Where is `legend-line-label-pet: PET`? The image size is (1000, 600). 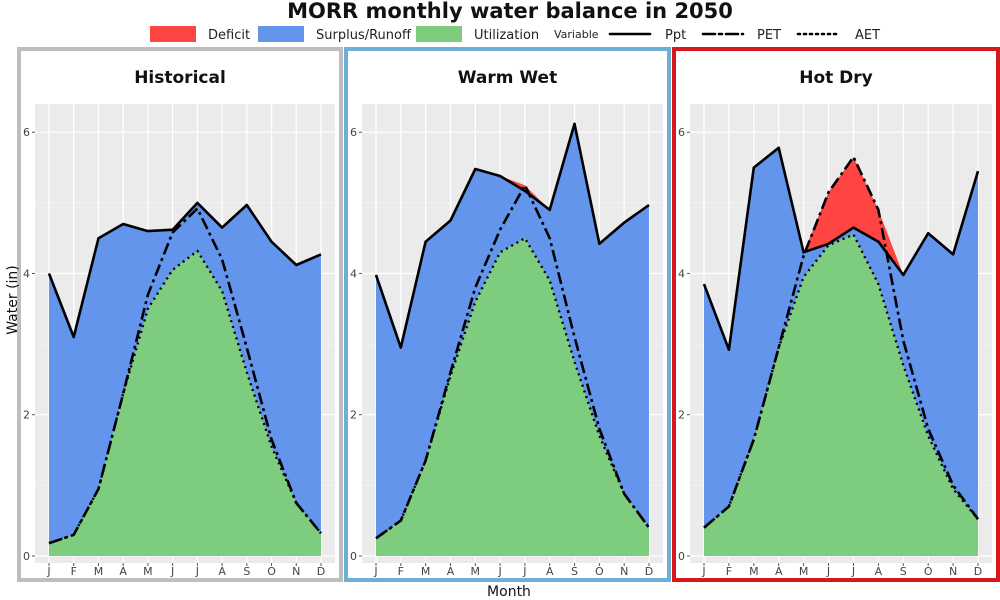
legend-line-label-pet: PET is located at coordinates (769, 35).